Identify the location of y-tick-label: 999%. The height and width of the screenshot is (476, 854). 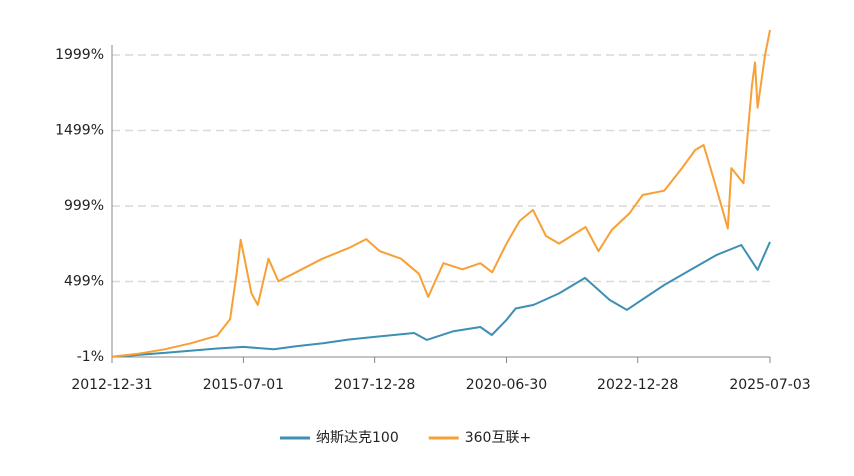
(84, 206).